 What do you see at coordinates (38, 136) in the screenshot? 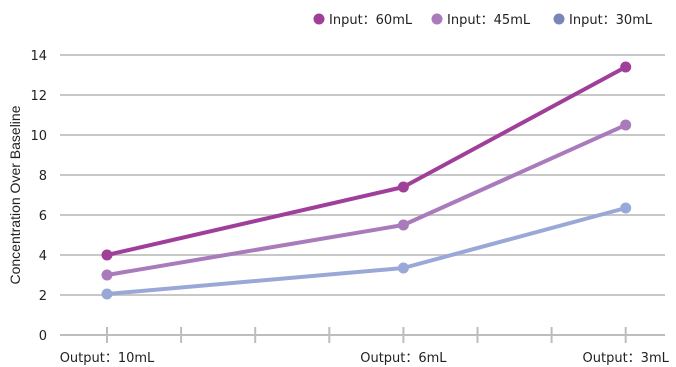
I see `y-tick-label: 10` at bounding box center [38, 136].